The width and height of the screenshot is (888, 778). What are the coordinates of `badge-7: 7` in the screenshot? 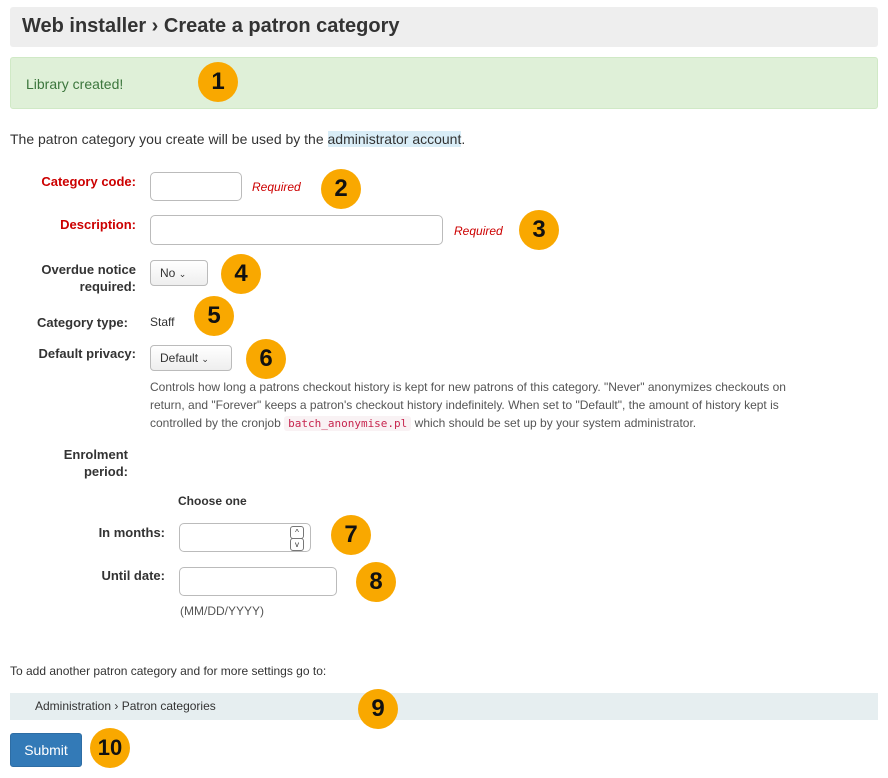 It's located at (351, 535).